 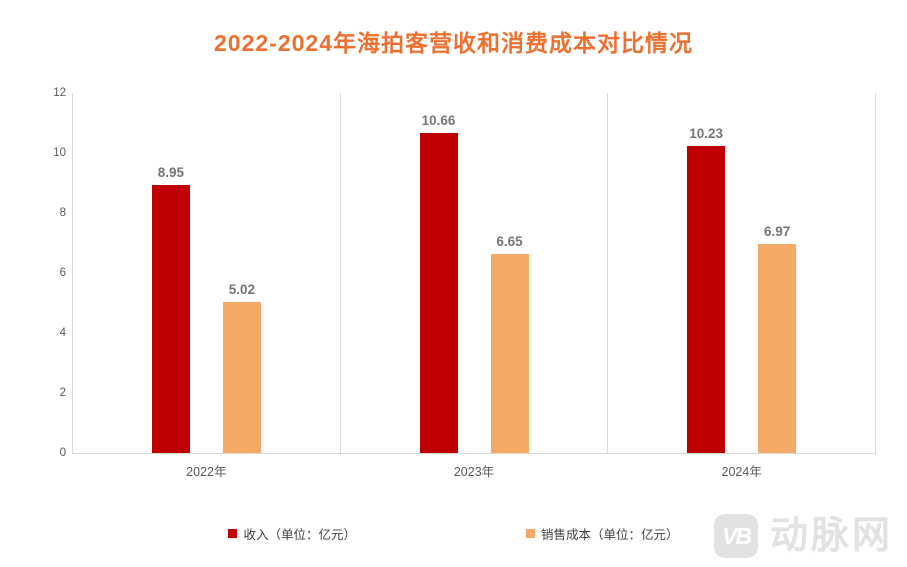 I want to click on bar-group-item: 5.02, so click(x=241, y=367).